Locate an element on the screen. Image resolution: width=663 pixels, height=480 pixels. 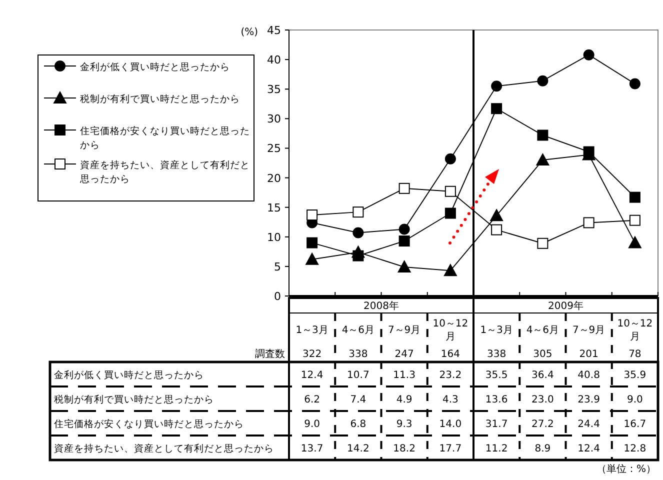
data-label: 4.3 is located at coordinates (450, 400).